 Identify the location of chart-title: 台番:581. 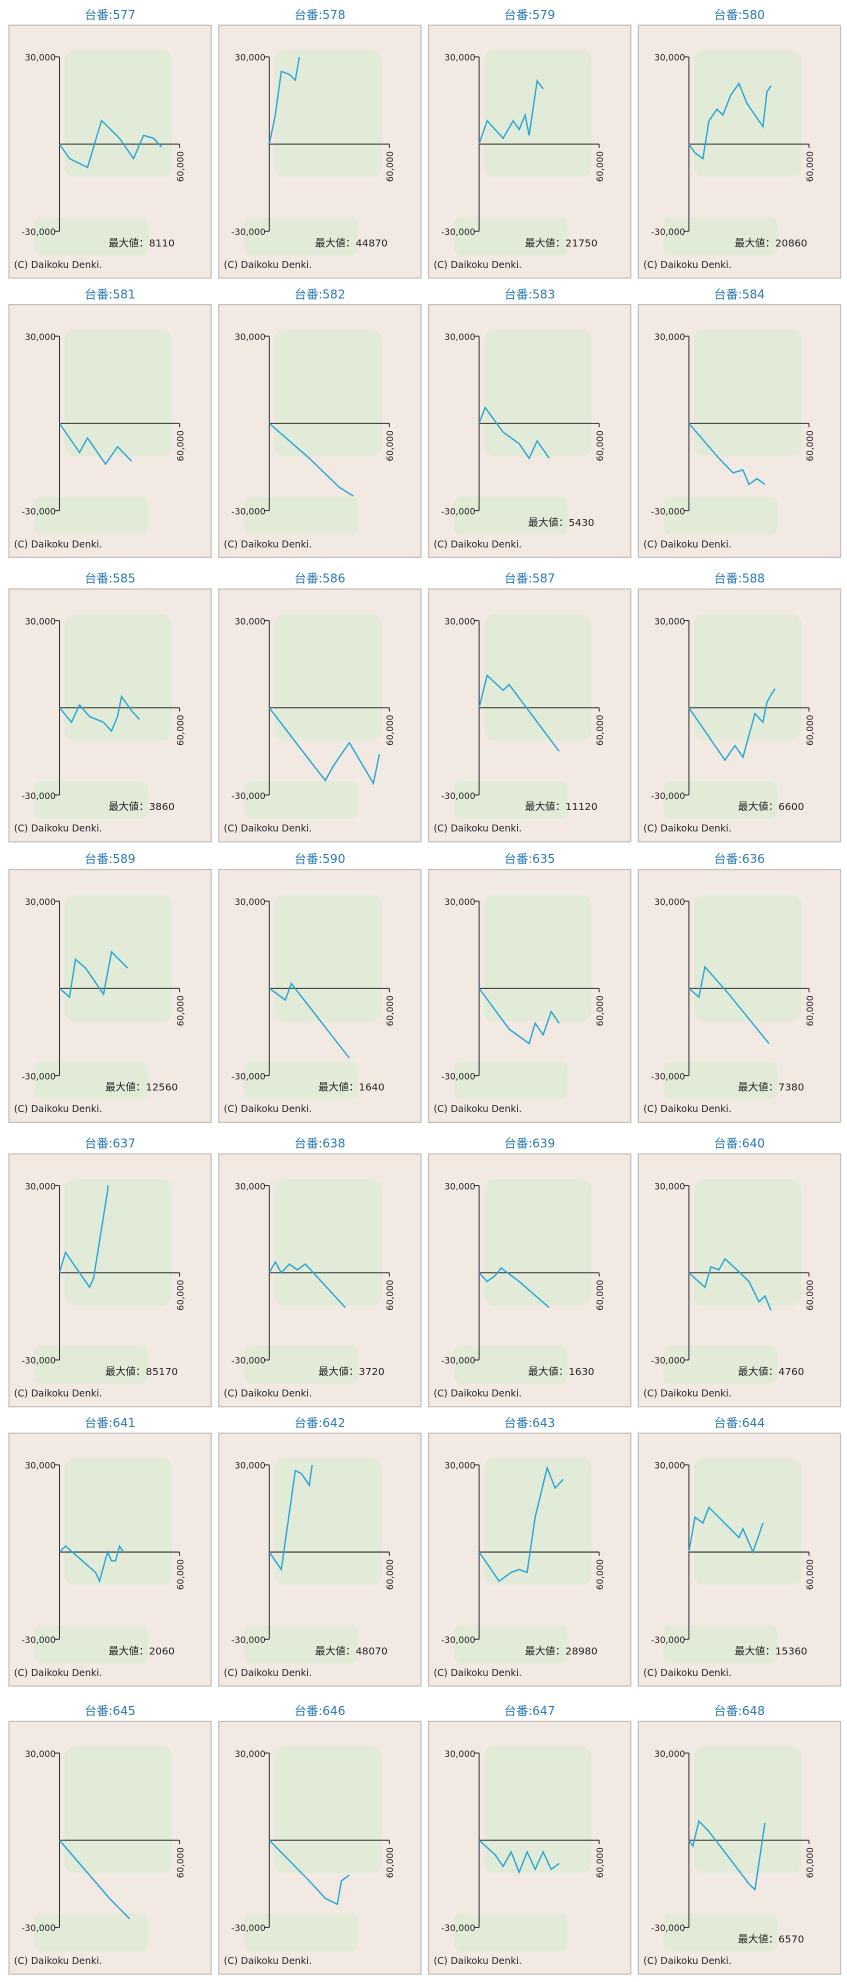
(110, 293).